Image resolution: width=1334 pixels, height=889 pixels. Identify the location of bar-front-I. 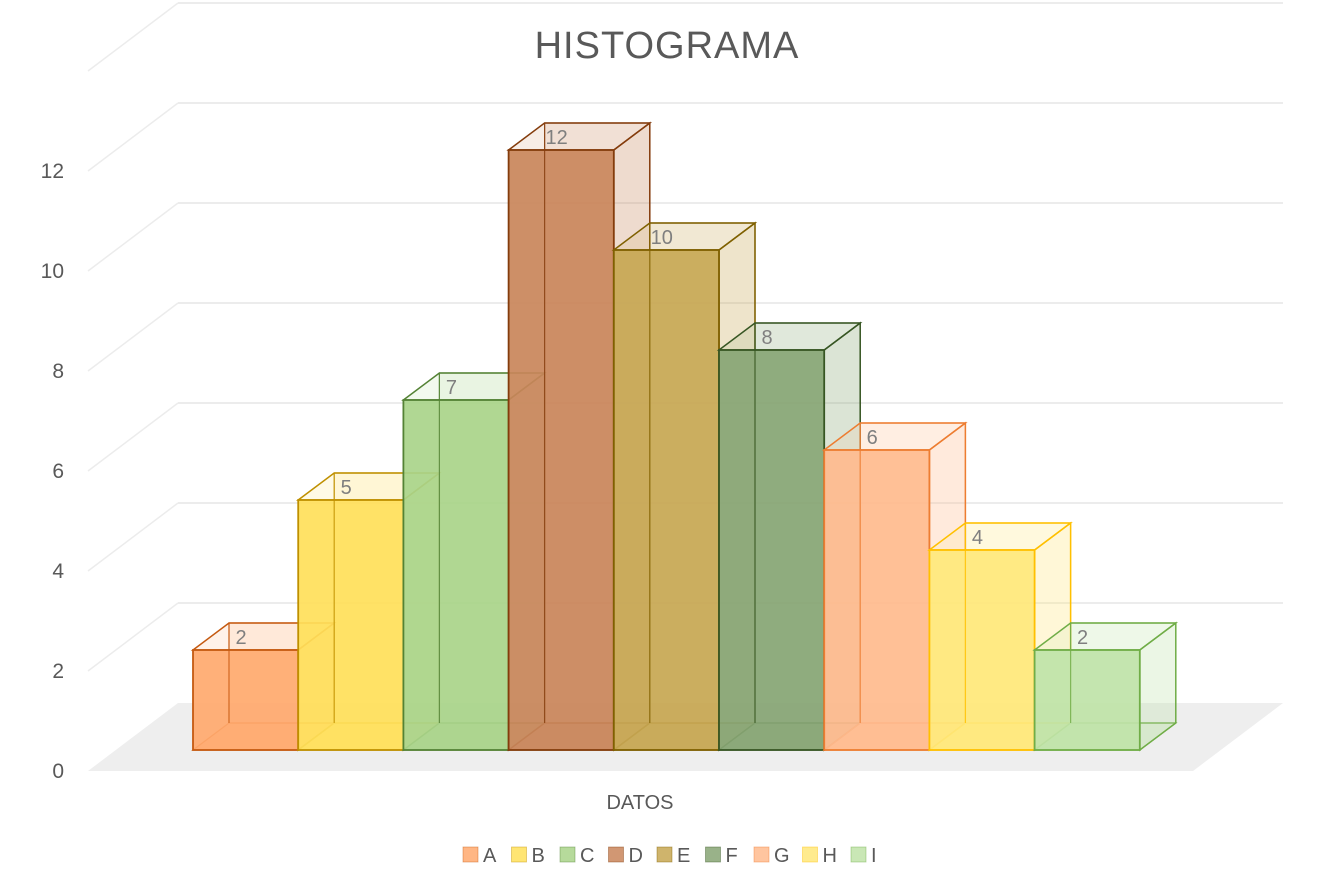
(1087, 700).